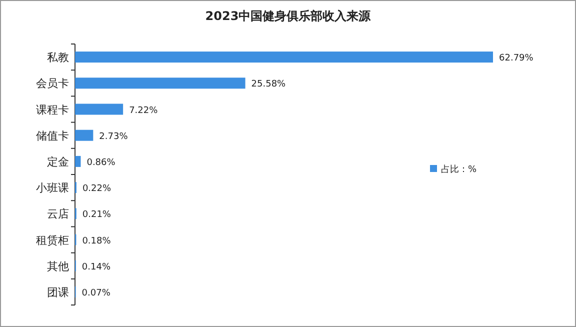  What do you see at coordinates (58, 57) in the screenshot?
I see `y-tick-label: 私教` at bounding box center [58, 57].